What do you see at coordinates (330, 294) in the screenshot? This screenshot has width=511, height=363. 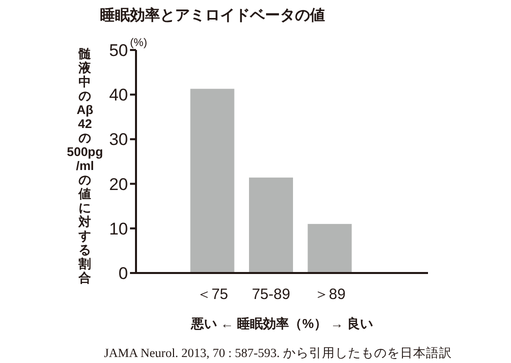 I see `x-tick-label: ＞89` at bounding box center [330, 294].